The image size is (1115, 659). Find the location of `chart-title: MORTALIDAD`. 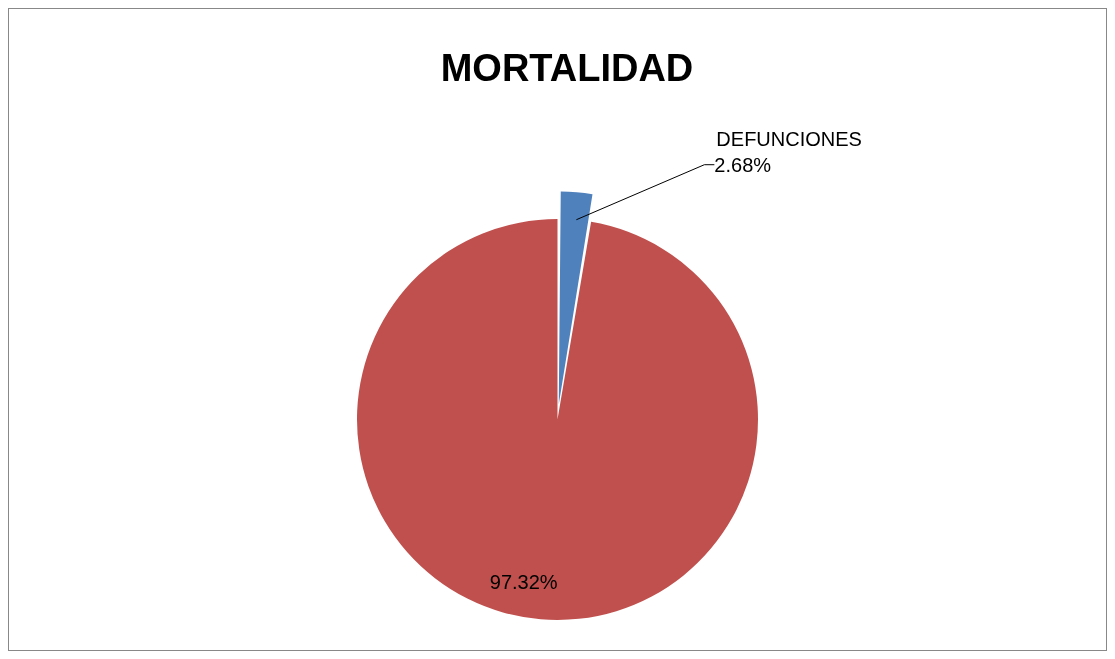

chart-title: MORTALIDAD is located at coordinates (567, 68).